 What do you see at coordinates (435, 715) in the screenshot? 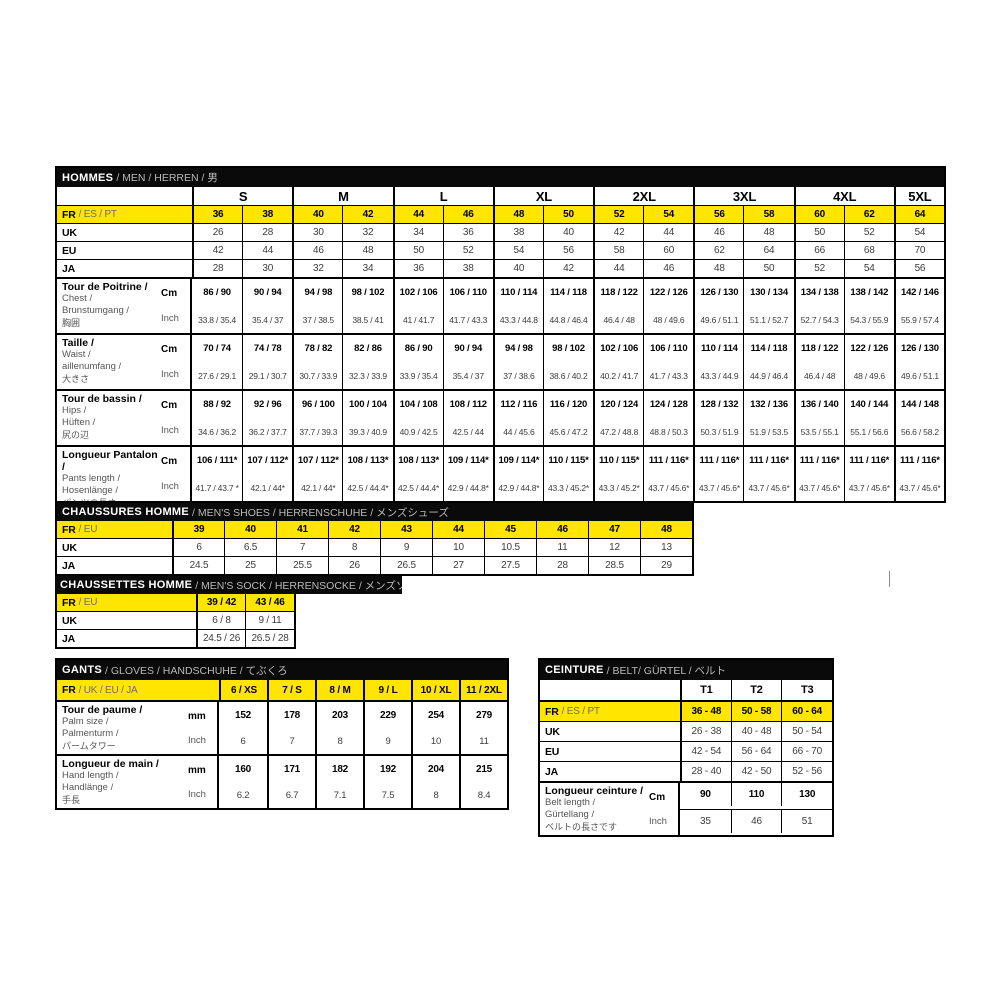
I see `value-cell: 254` at bounding box center [435, 715].